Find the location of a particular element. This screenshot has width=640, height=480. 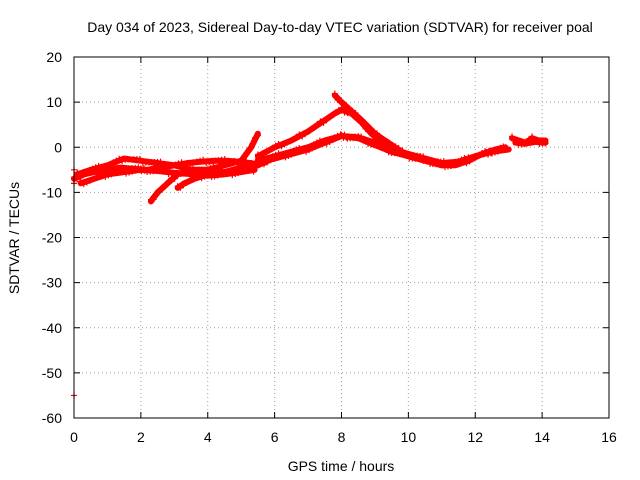

series-track-i is located at coordinates (420, 130).